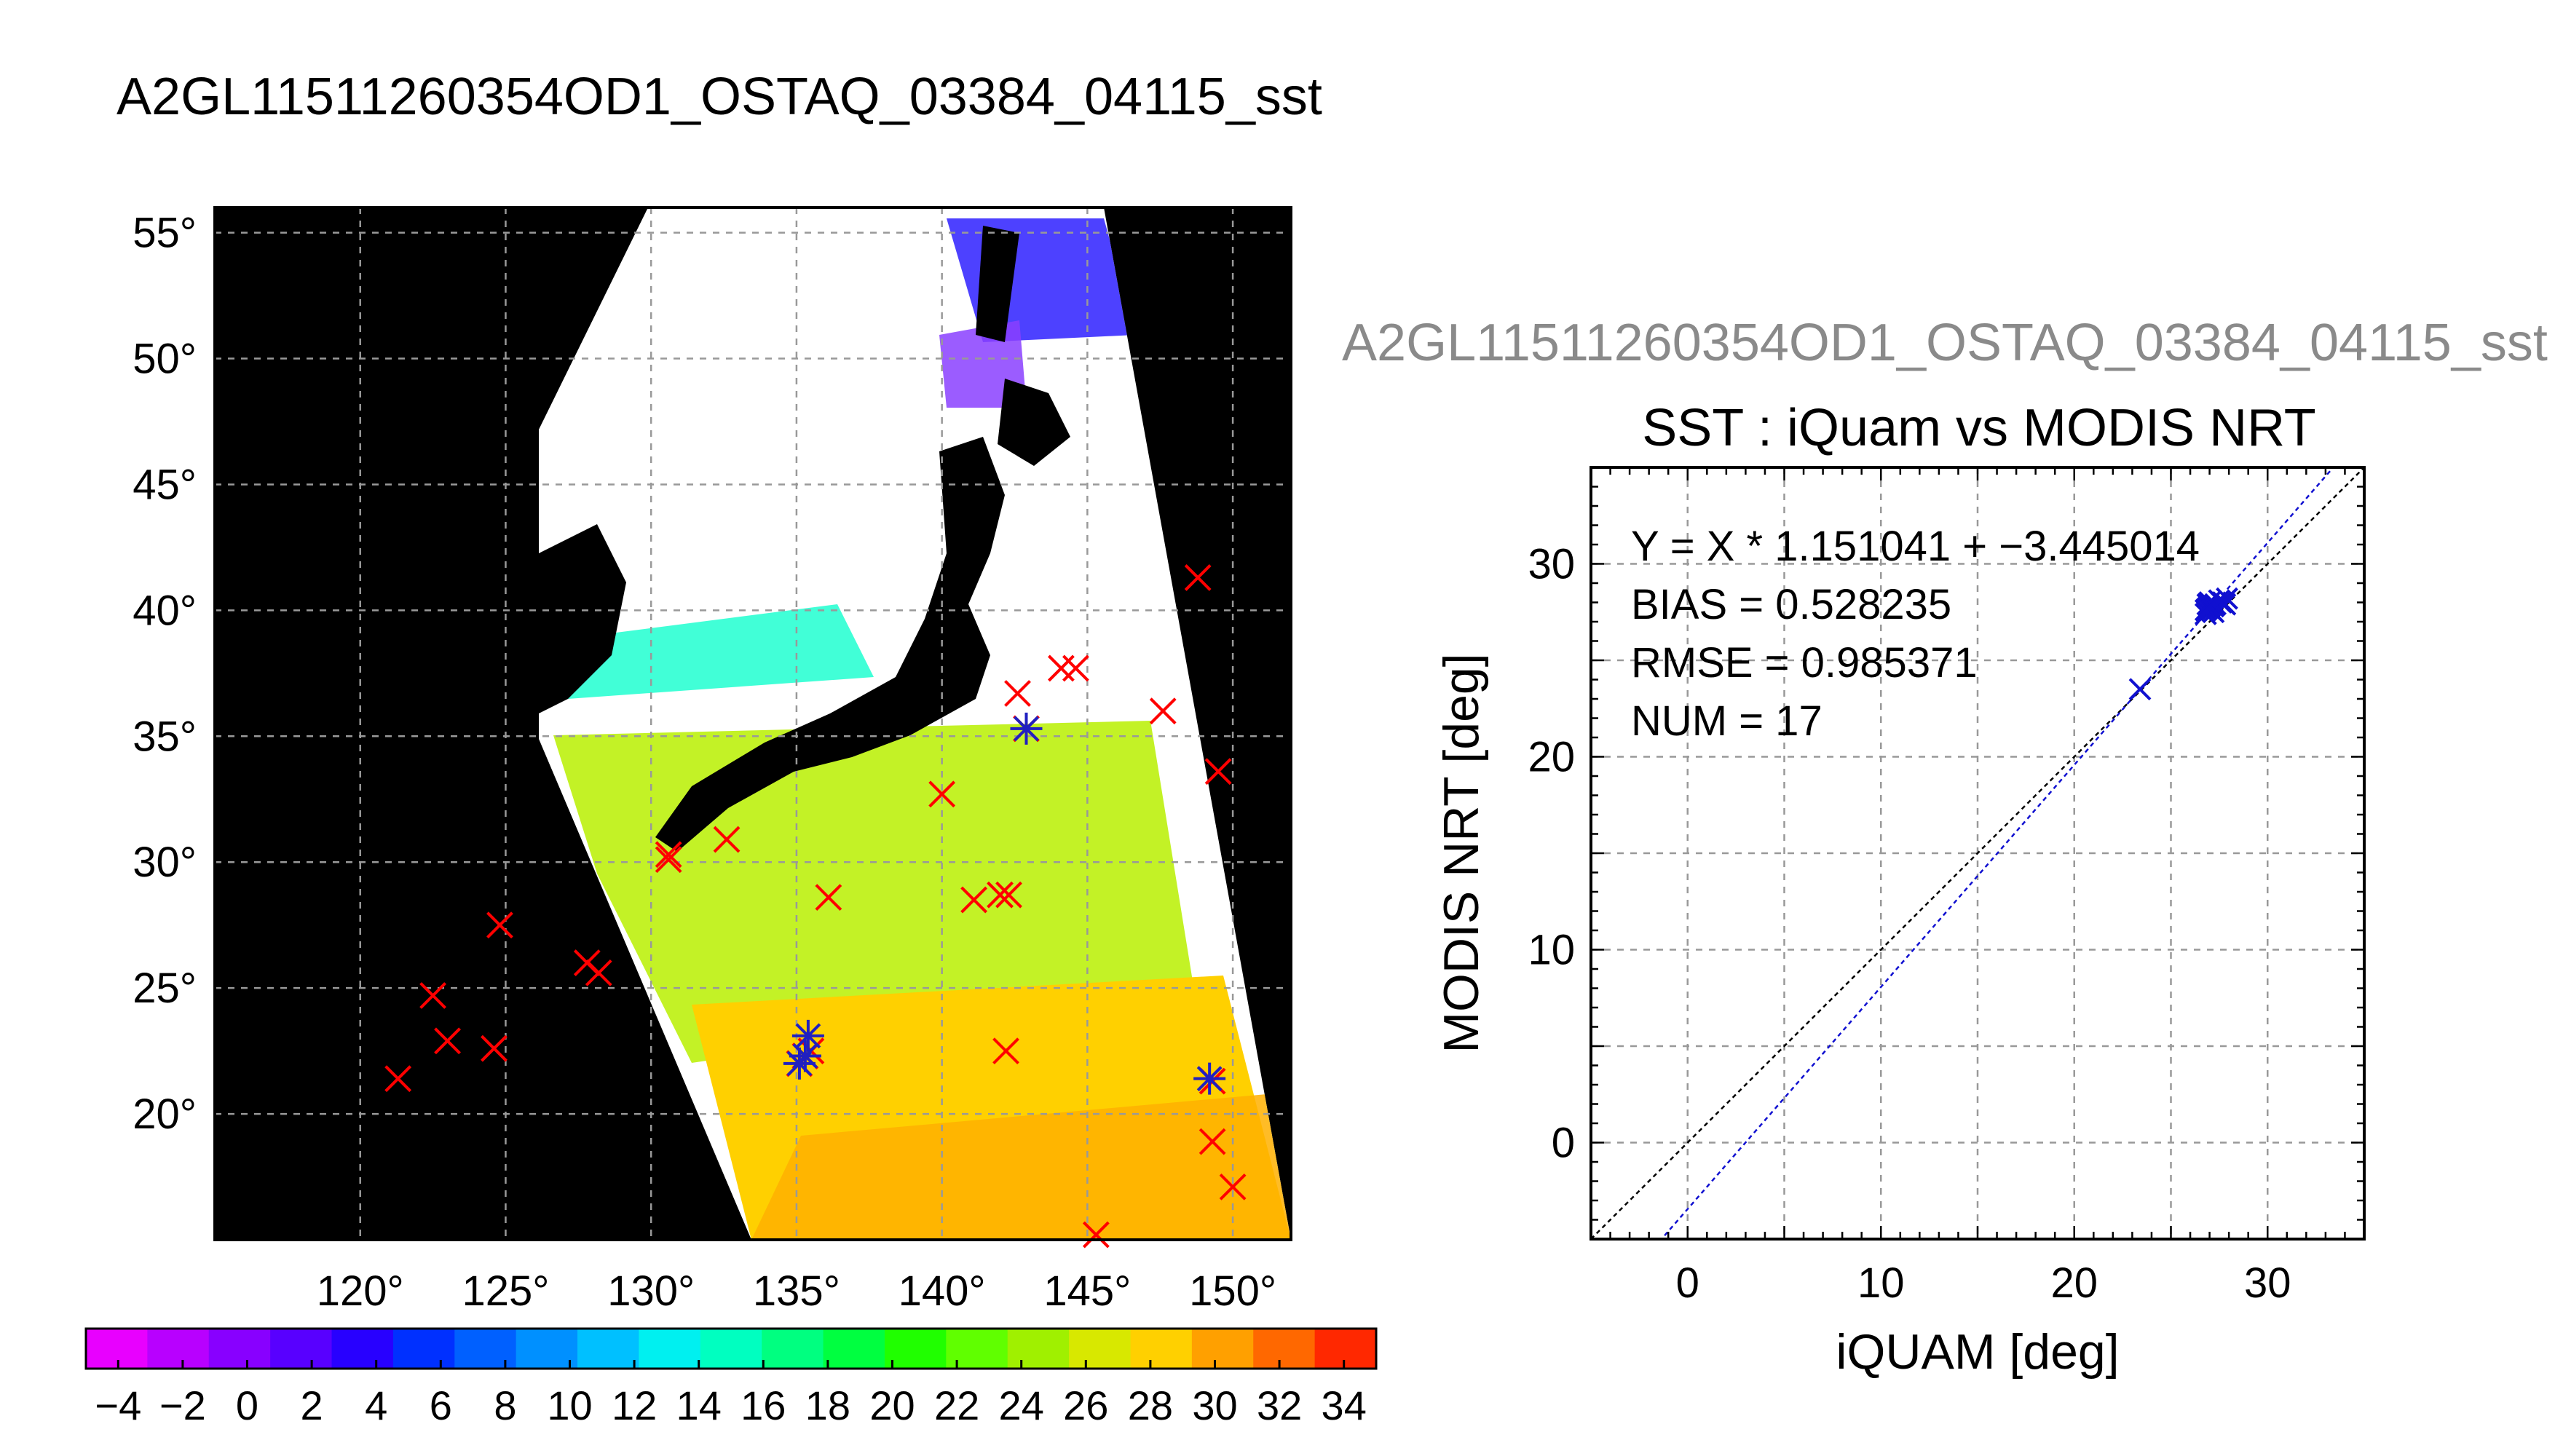  What do you see at coordinates (1279, 1405) in the screenshot?
I see `colorbar-tick-label: 32` at bounding box center [1279, 1405].